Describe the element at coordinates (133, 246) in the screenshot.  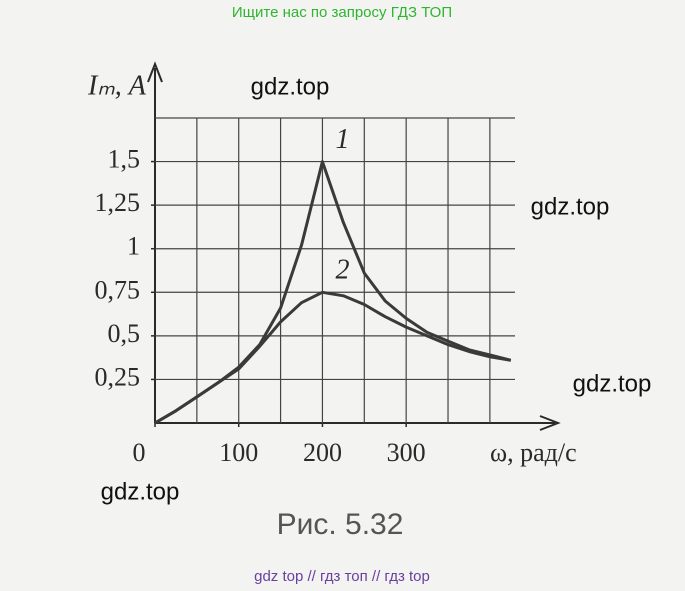
I see `y-tick-label: 1` at that location.